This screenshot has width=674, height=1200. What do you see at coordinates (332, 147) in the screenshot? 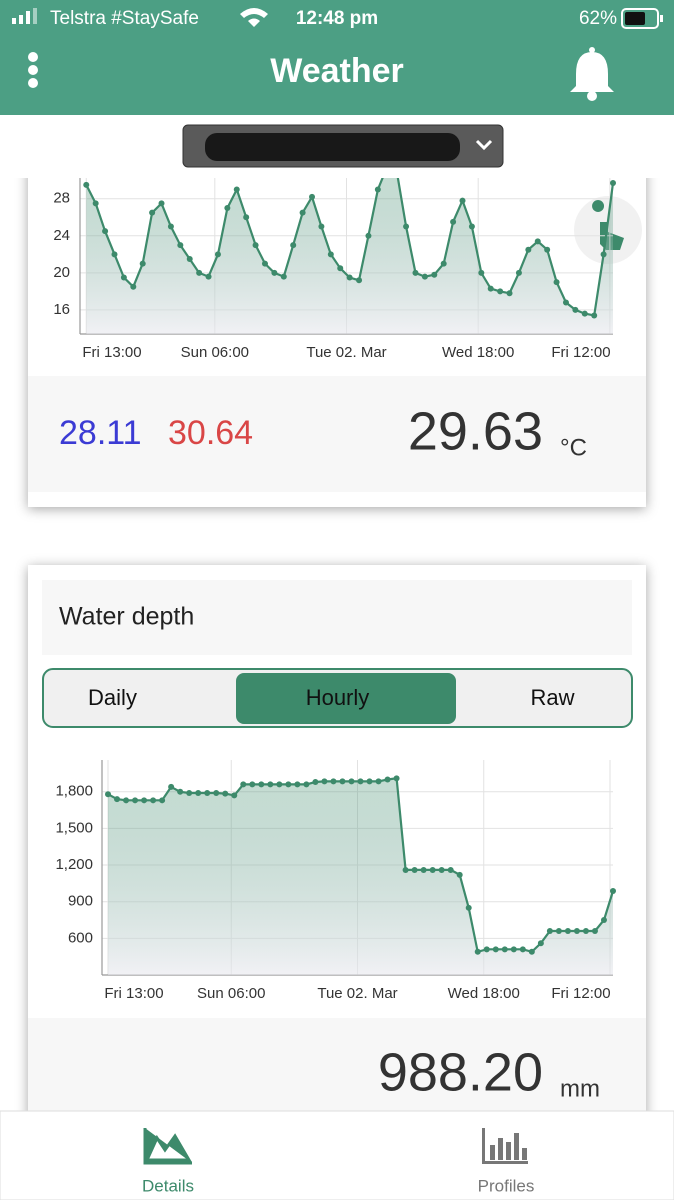
I see `redacted` at bounding box center [332, 147].